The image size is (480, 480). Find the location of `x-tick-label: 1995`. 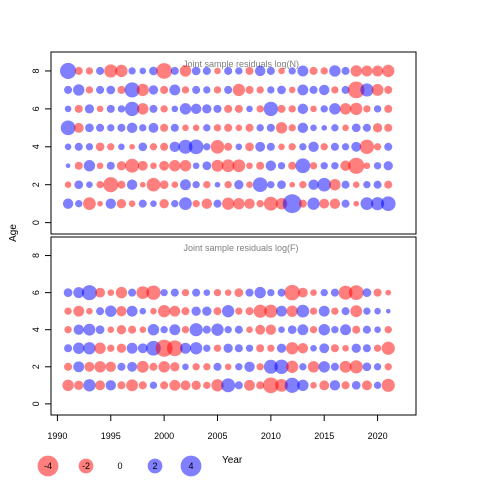

x-tick-label: 1995 is located at coordinates (111, 436).